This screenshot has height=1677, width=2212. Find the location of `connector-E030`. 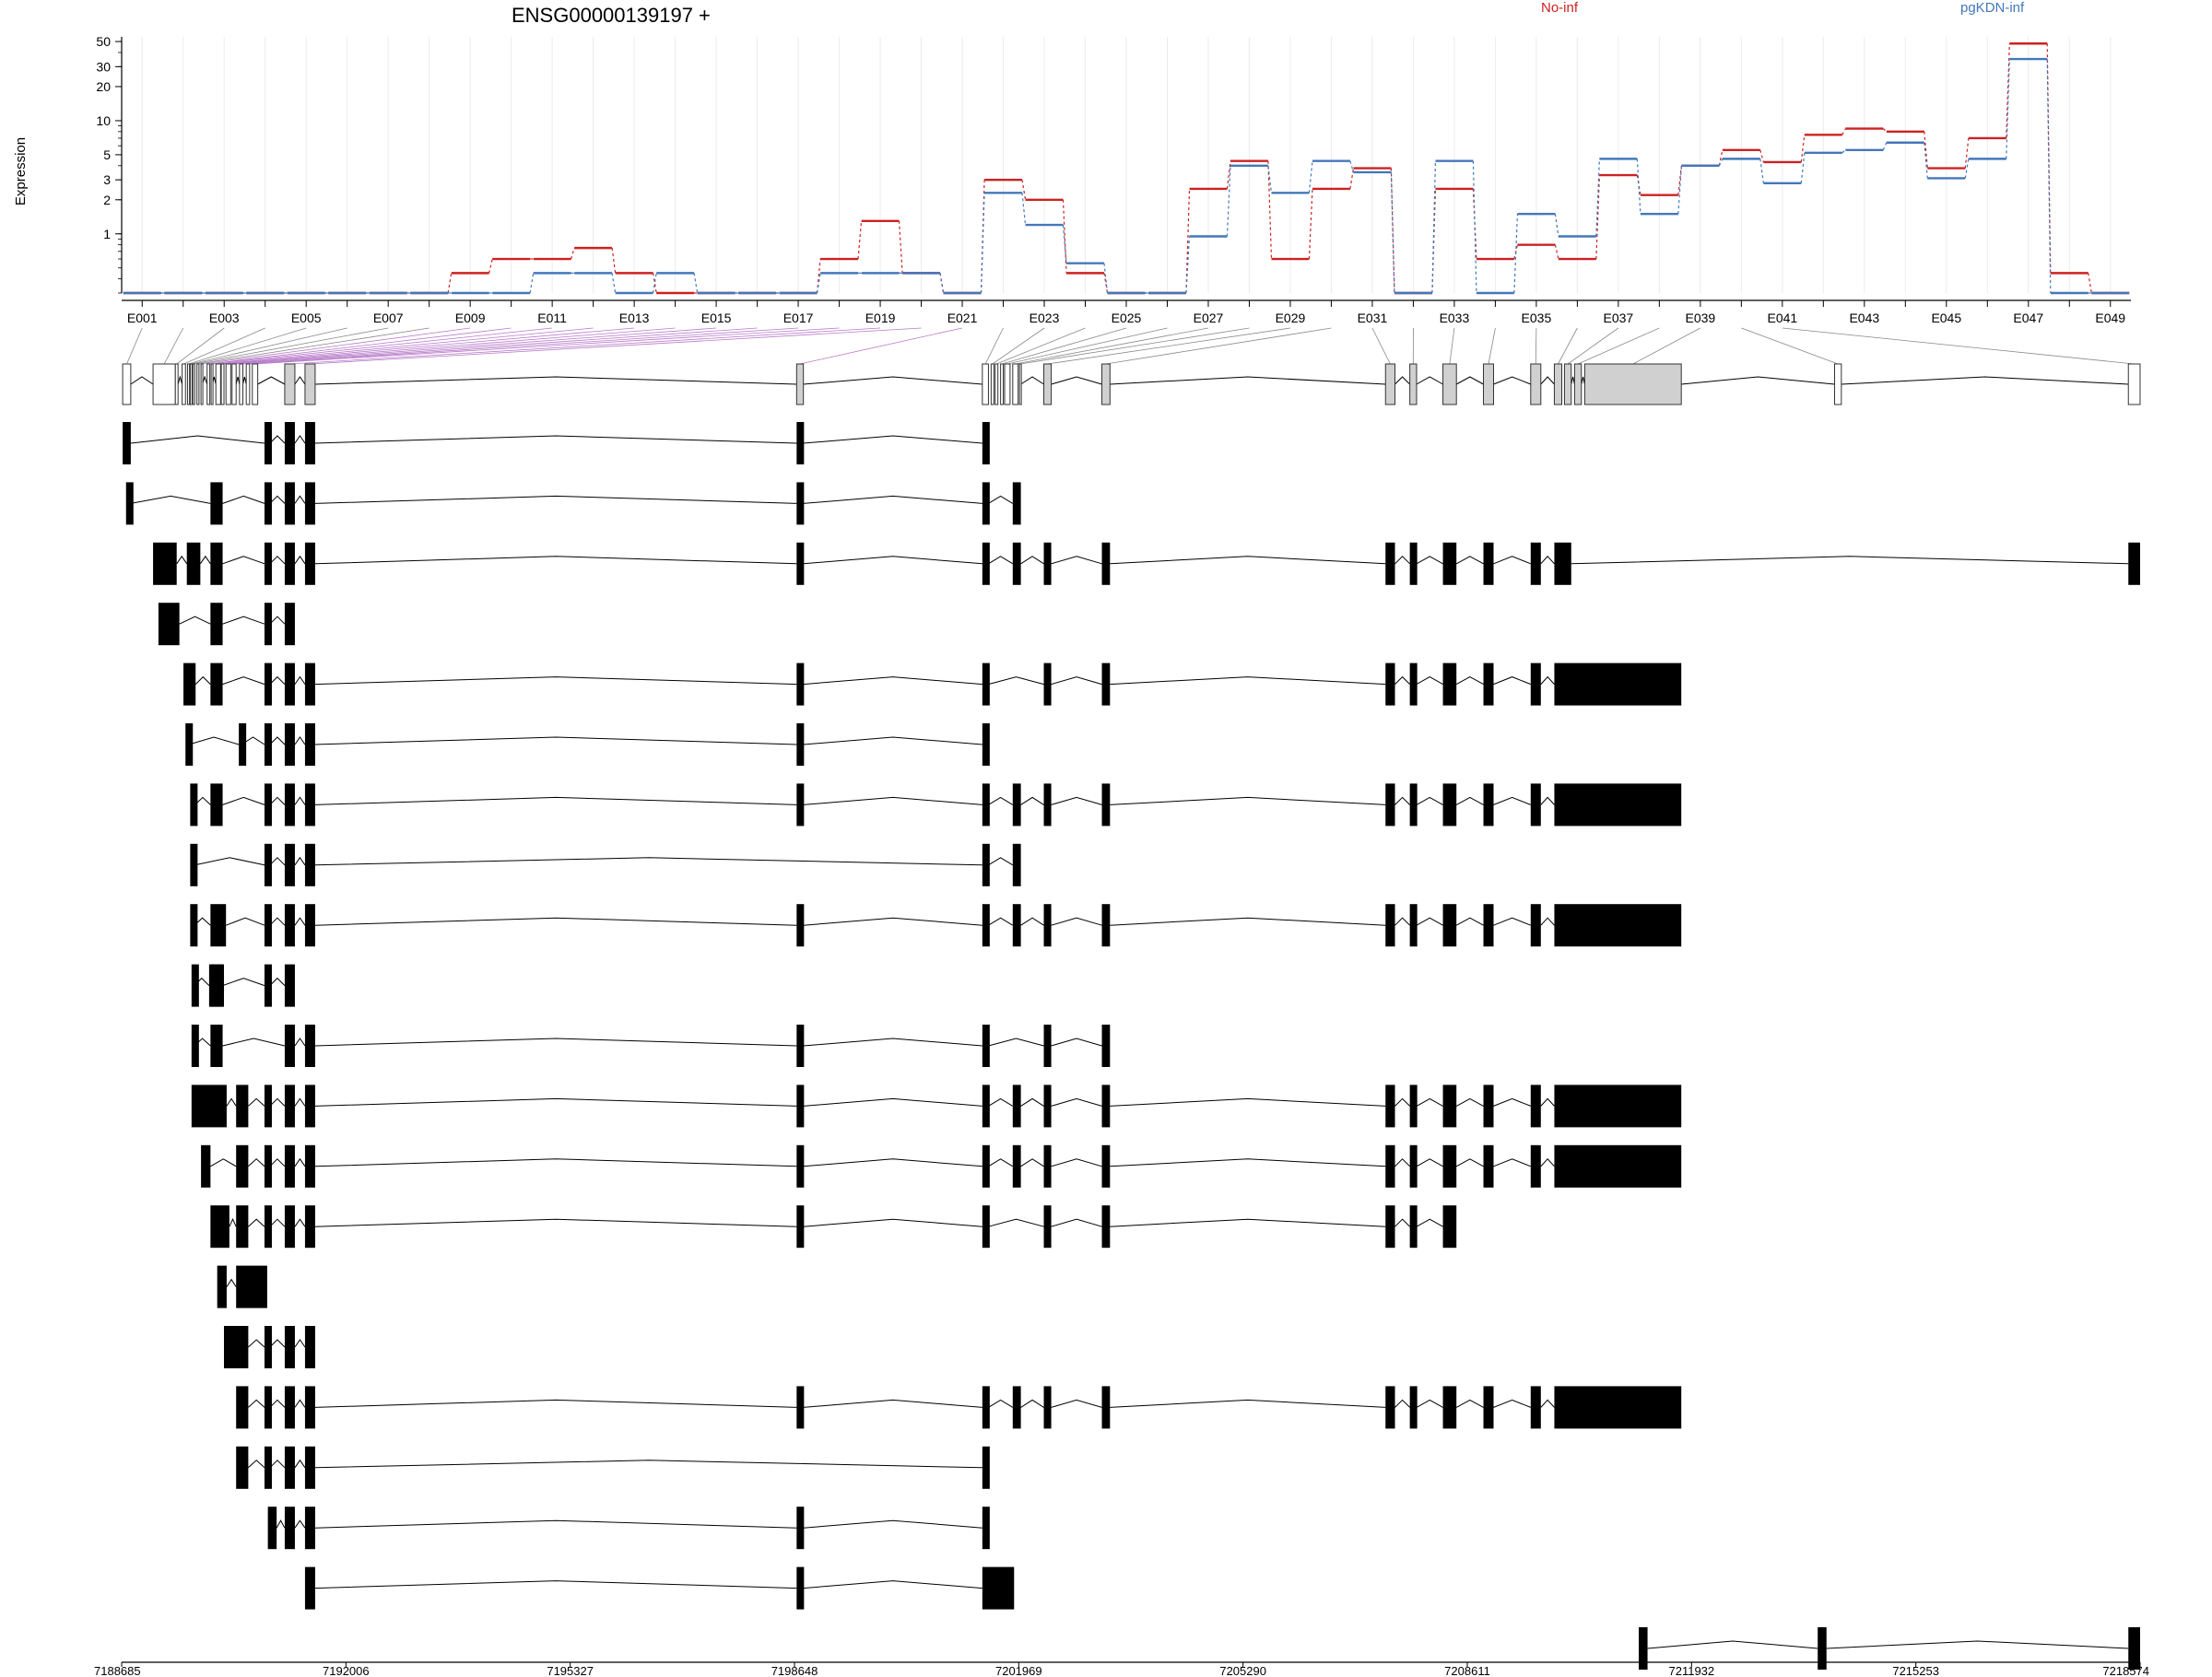

connector-E030 is located at coordinates (1218, 346).